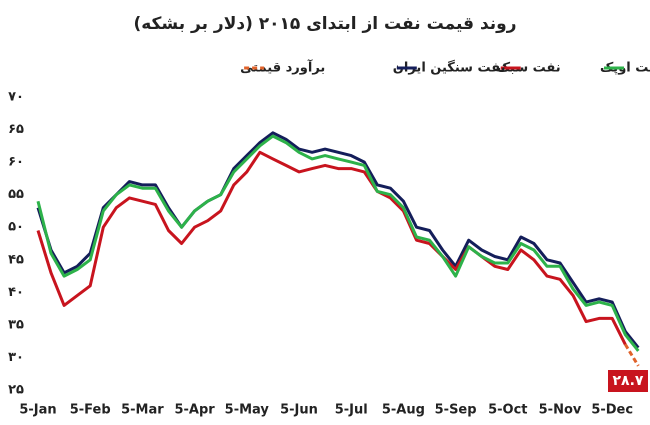 The height and width of the screenshot is (425, 650). What do you see at coordinates (16, 292) in the screenshot?
I see `y-tick-label: ۴۰` at bounding box center [16, 292].